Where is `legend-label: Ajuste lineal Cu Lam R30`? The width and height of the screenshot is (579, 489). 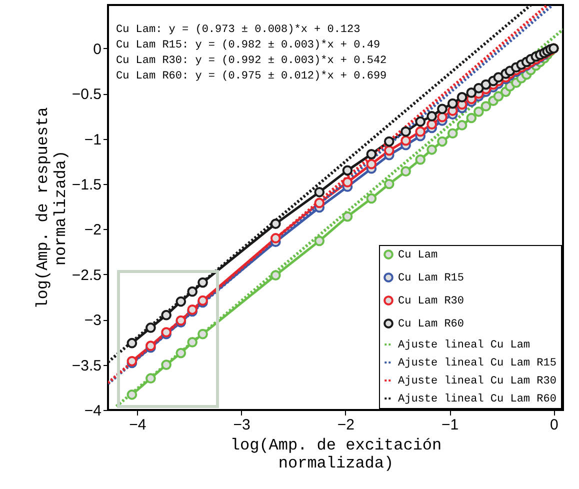 legend-label: Ajuste lineal Cu Lam R30 is located at coordinates (477, 382).